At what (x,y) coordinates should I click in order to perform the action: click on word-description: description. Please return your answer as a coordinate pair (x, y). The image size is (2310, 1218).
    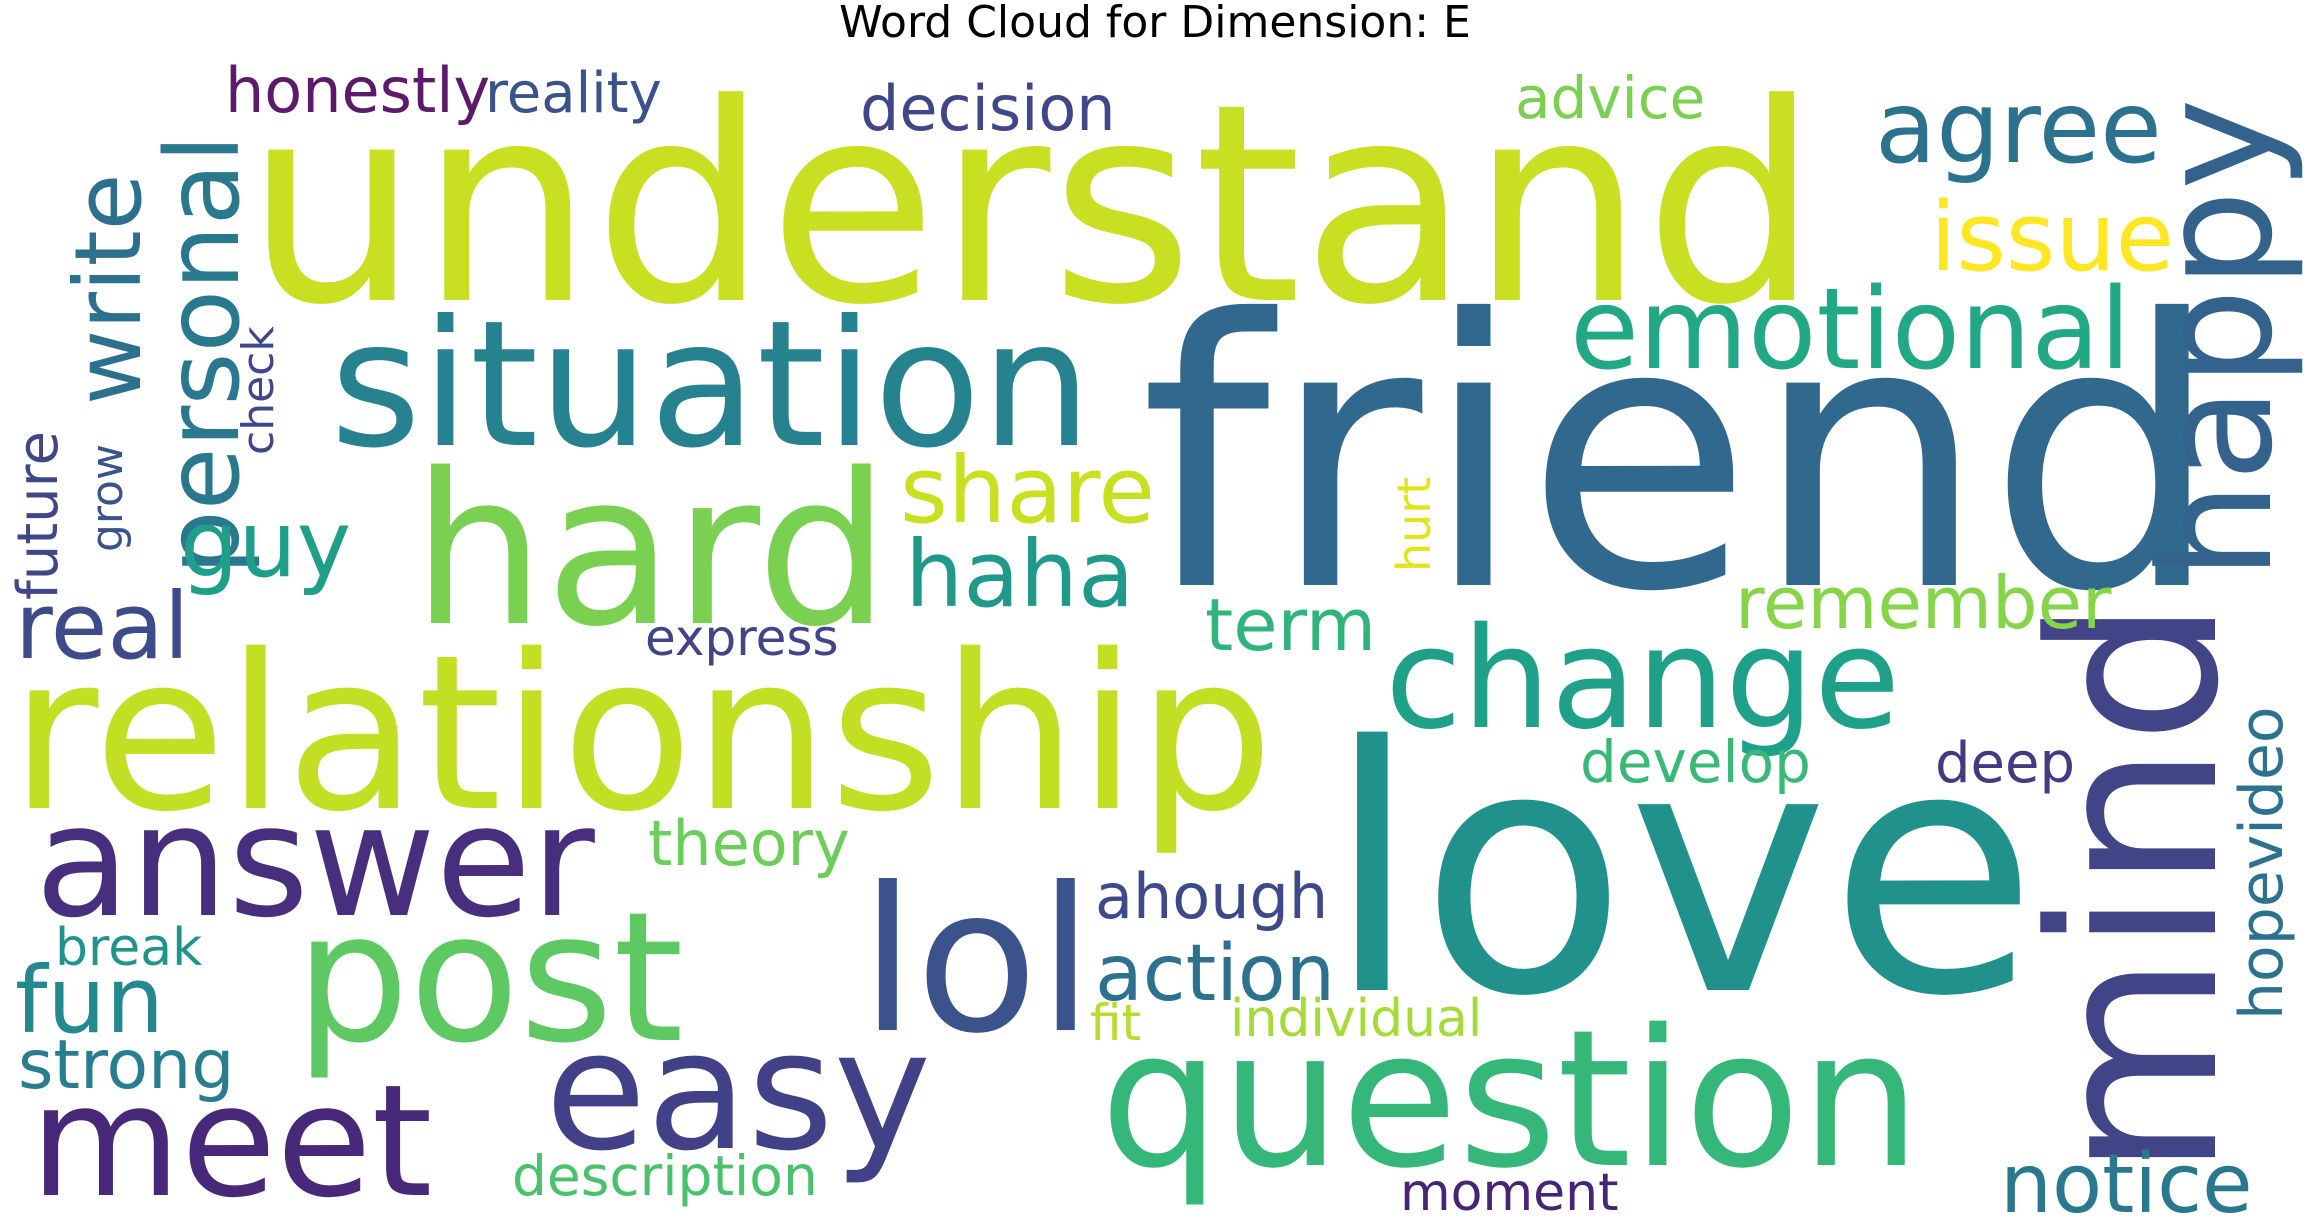
    Looking at the image, I should click on (665, 1176).